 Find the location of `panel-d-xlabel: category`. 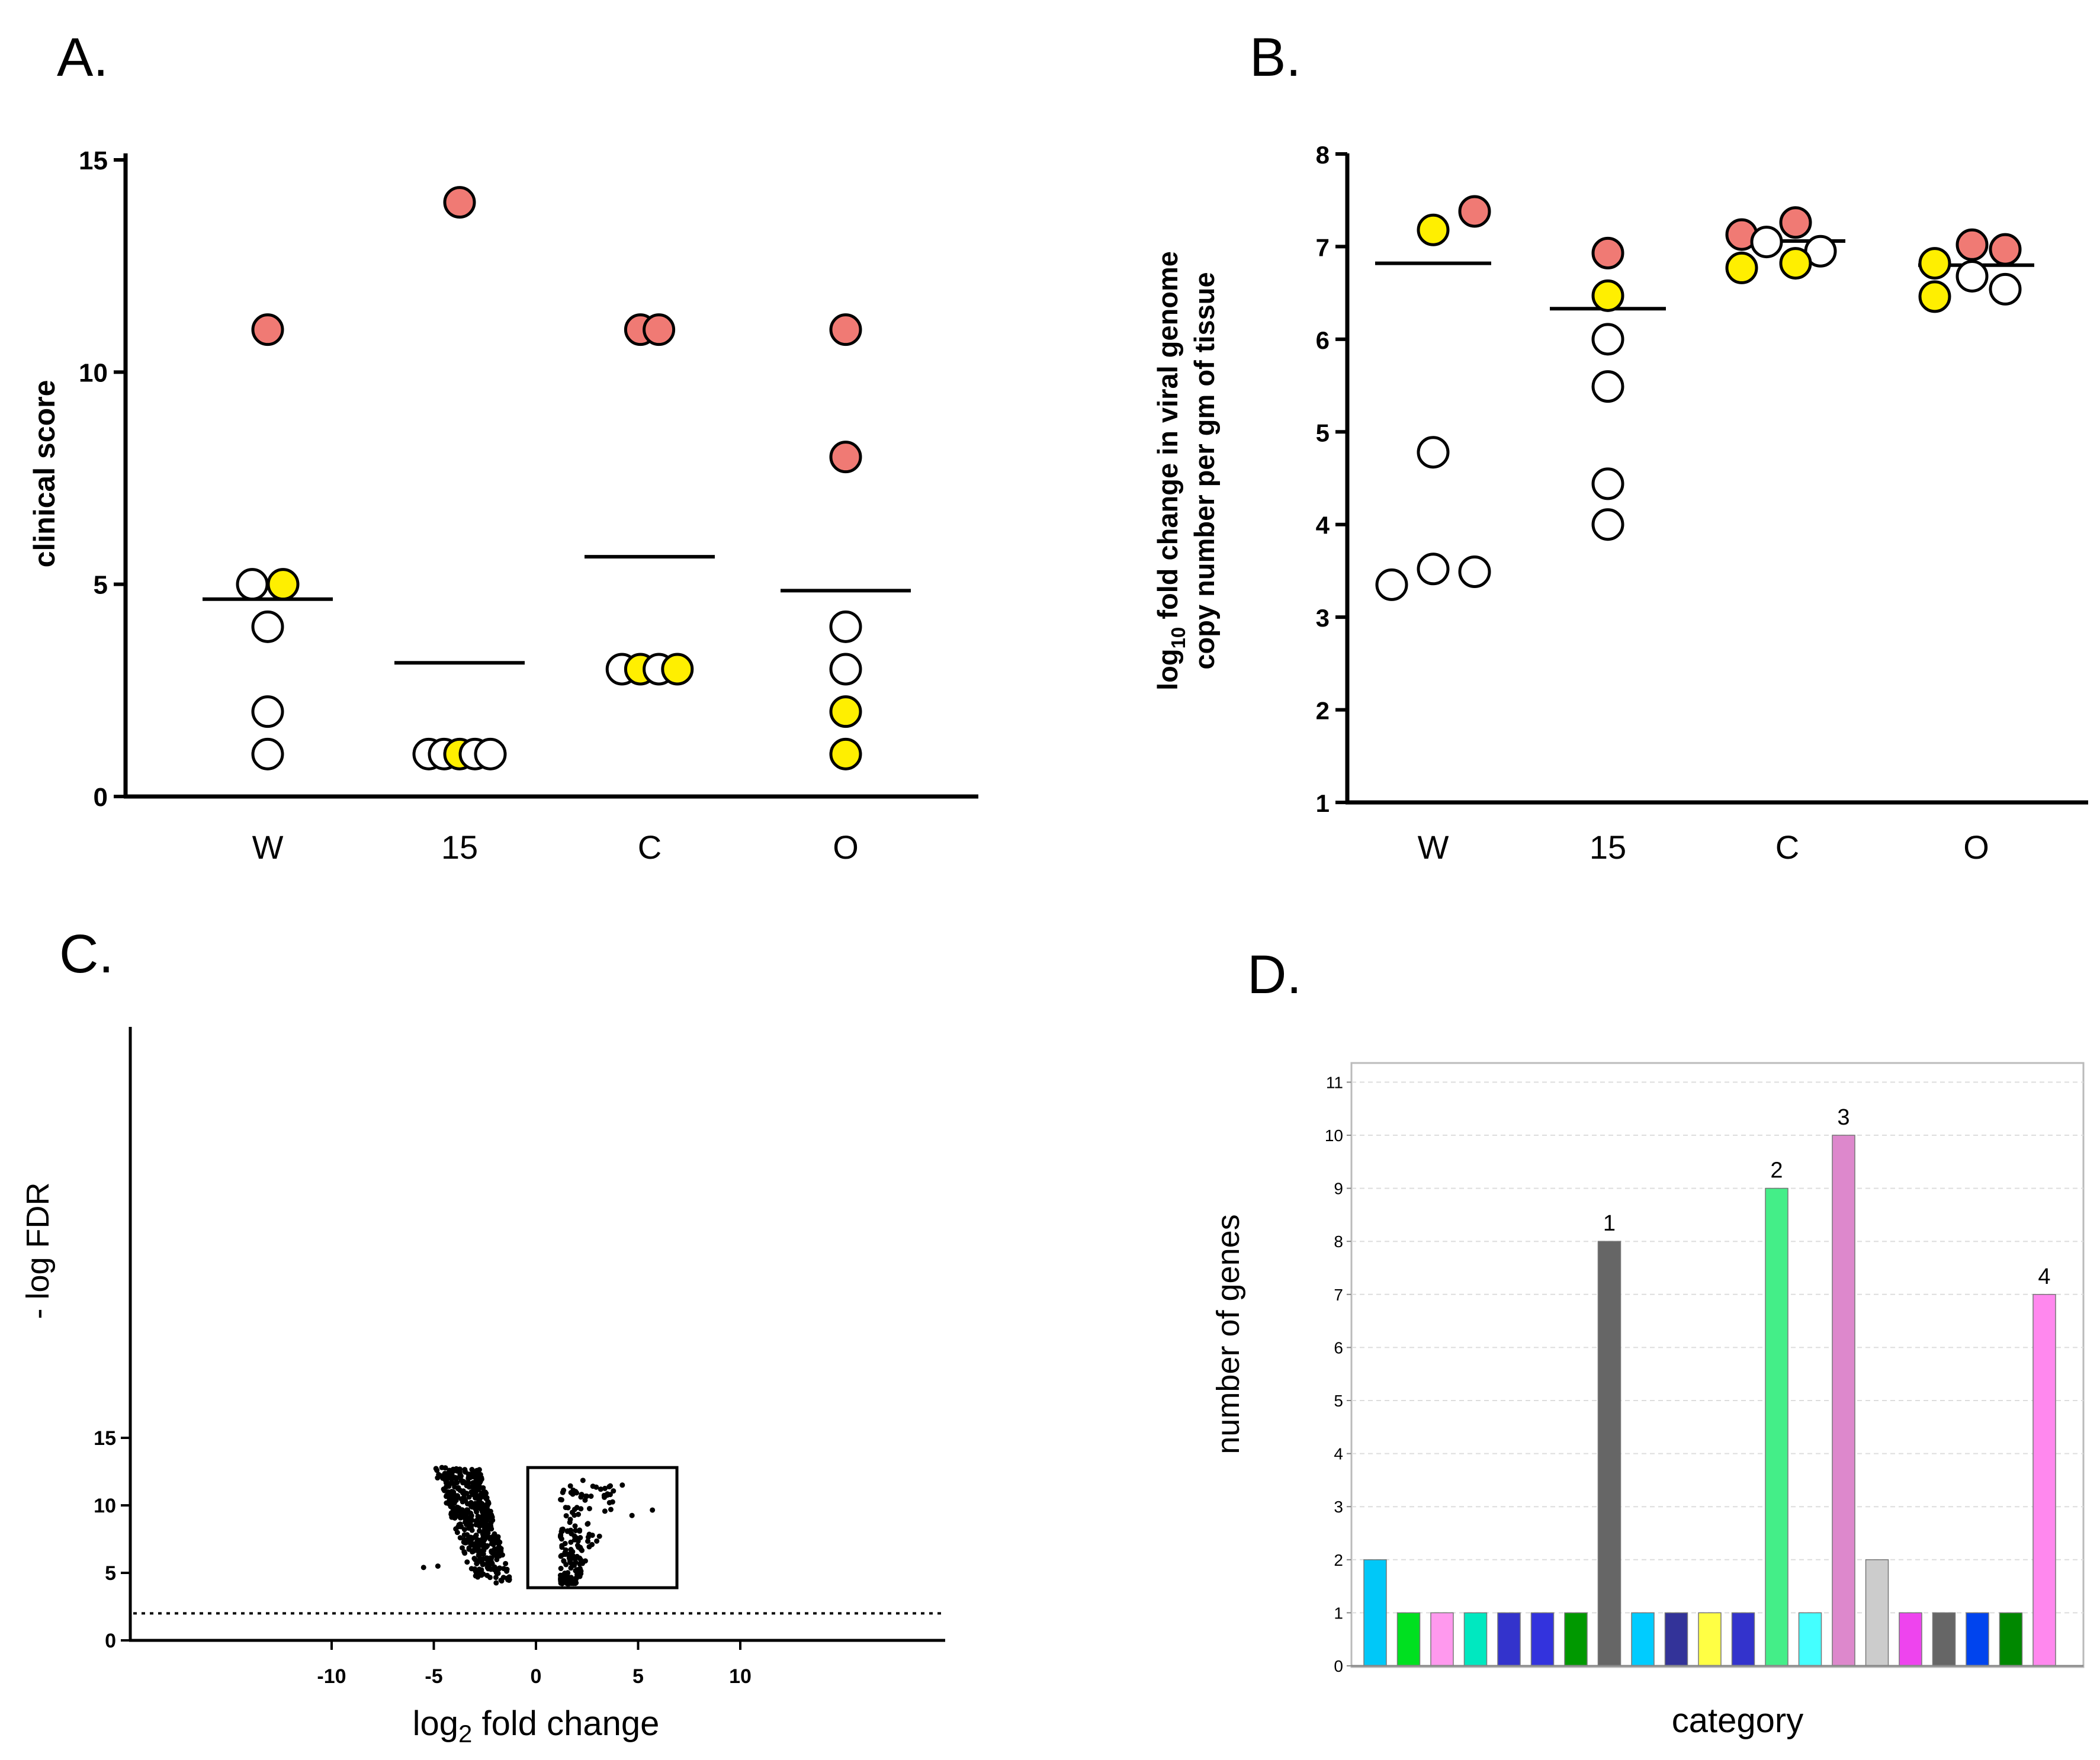

panel-d-xlabel: category is located at coordinates (1738, 1721).